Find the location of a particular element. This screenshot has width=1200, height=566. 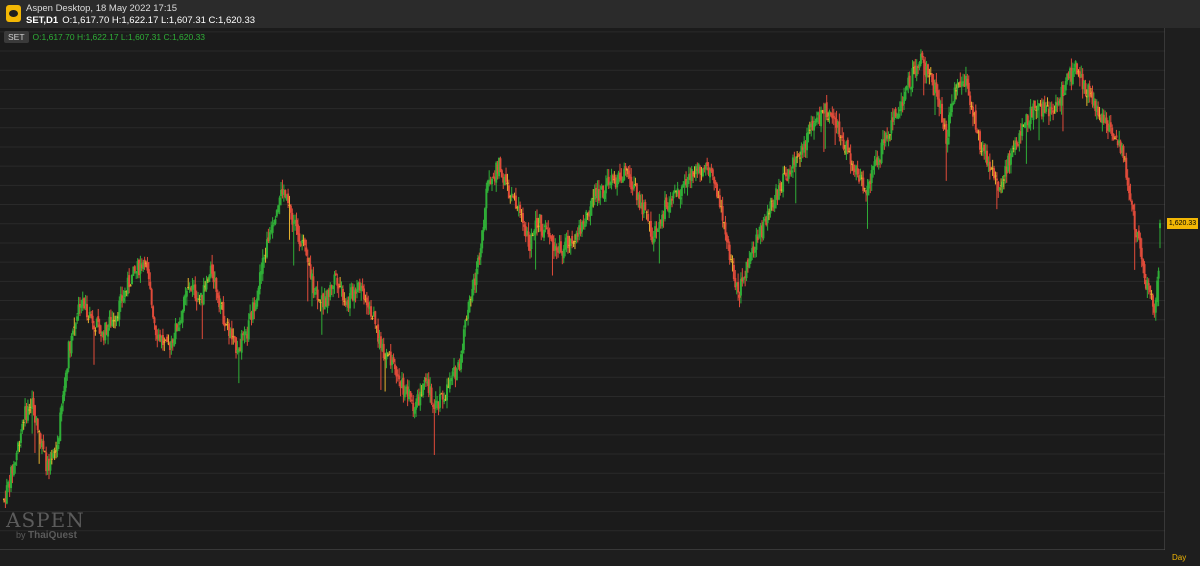

watermark-by: by is located at coordinates (21, 535).